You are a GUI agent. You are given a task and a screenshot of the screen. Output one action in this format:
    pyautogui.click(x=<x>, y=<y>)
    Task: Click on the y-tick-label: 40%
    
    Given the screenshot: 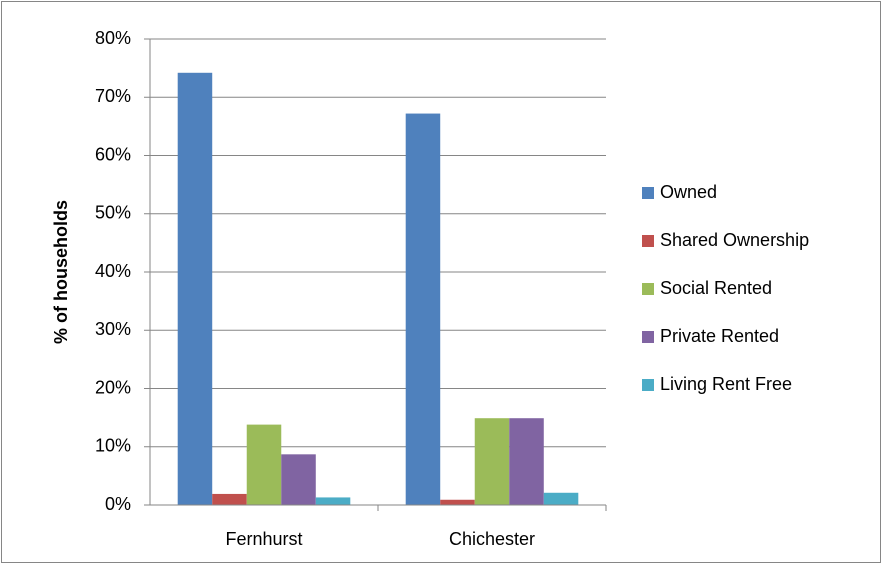 What is the action you would take?
    pyautogui.click(x=113, y=271)
    